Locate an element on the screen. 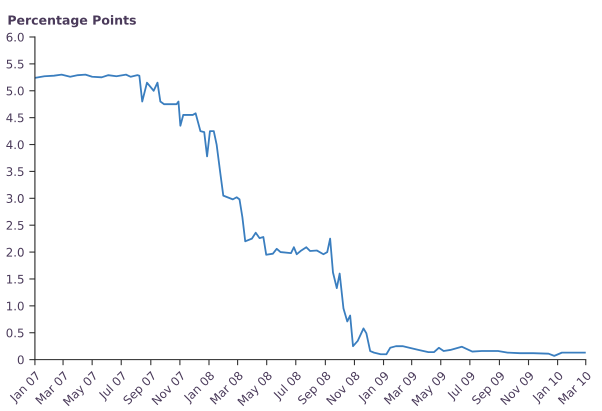 The width and height of the screenshot is (602, 411). y-tick-label: 6.0 is located at coordinates (15, 37).